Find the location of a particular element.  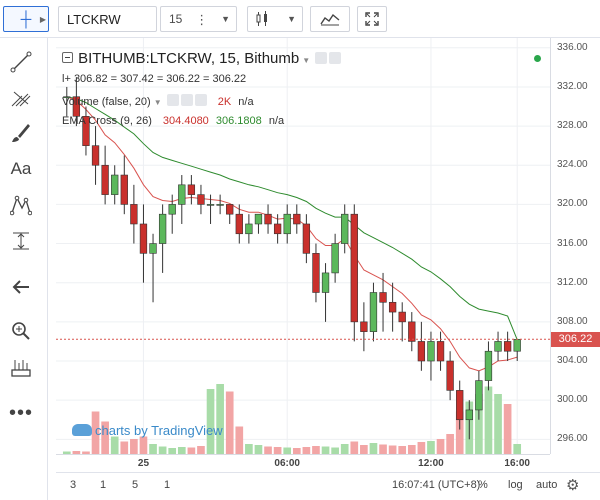

remove-drawings-tool is located at coordinates (21, 287).